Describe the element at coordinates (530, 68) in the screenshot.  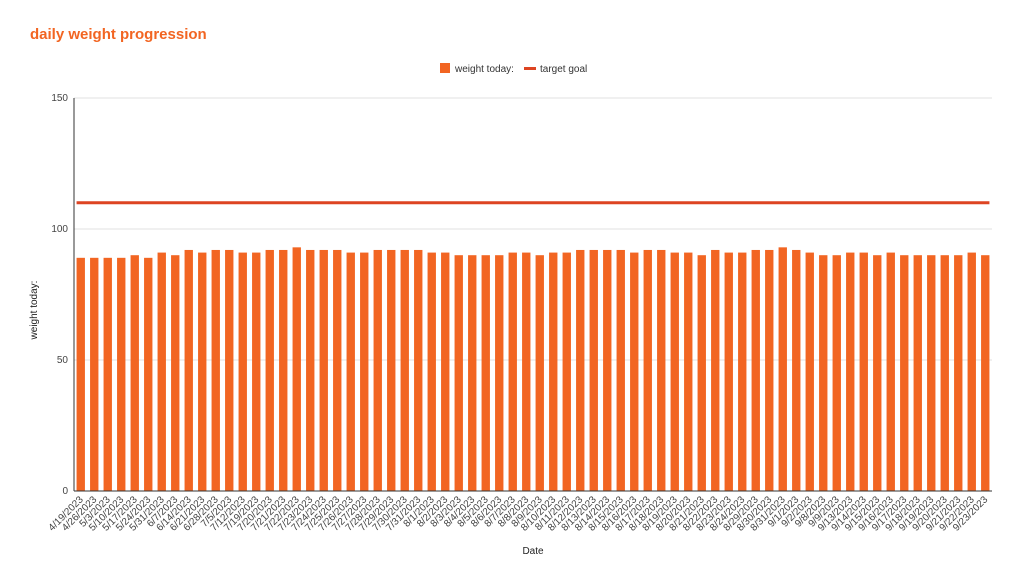
I see `legend-swatch-target` at that location.